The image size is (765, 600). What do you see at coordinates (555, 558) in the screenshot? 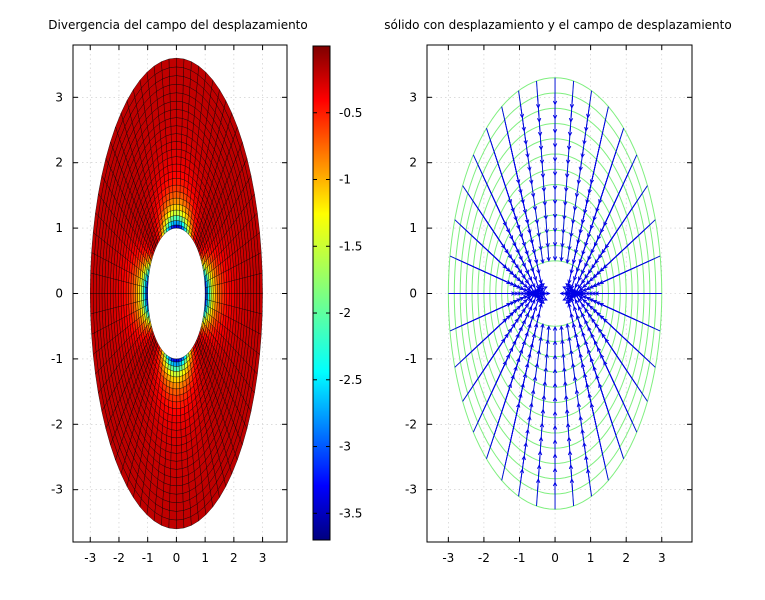
I see `displacement-xtick-label: 0` at bounding box center [555, 558].